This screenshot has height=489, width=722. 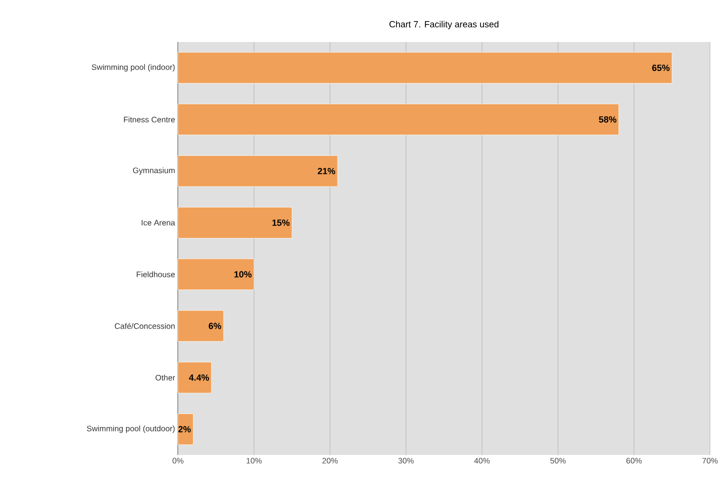 What do you see at coordinates (327, 171) in the screenshot?
I see `data-label: 21%` at bounding box center [327, 171].